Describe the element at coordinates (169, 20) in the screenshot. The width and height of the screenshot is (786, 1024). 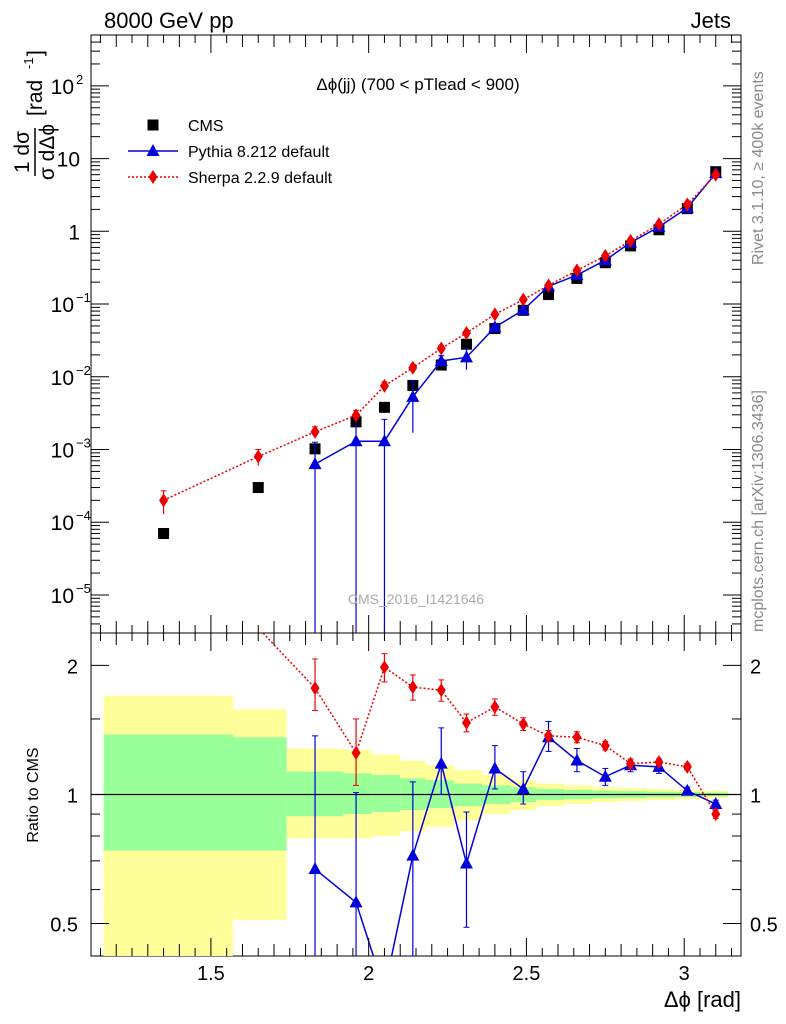
I see `energy-label: 8000 GeV pp` at that location.